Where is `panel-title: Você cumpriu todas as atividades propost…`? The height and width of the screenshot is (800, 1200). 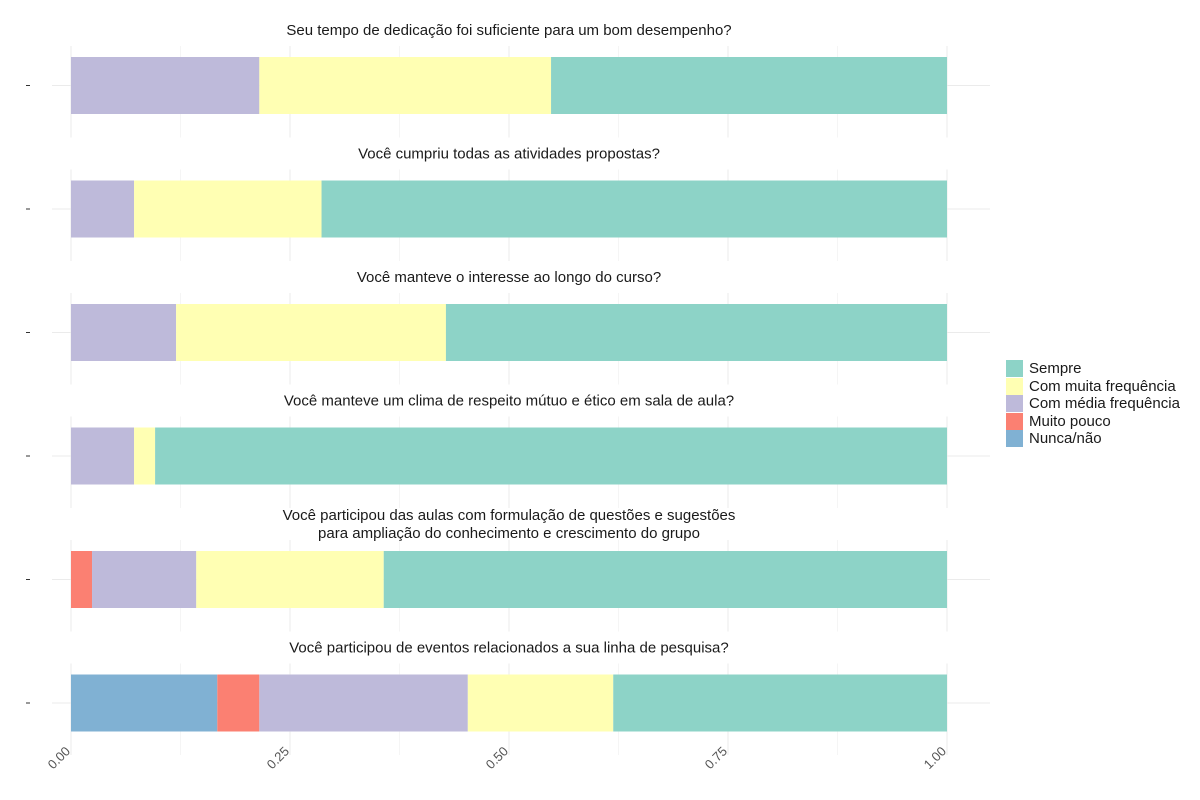
panel-title: Você cumpriu todas as atividades propost… is located at coordinates (509, 154).